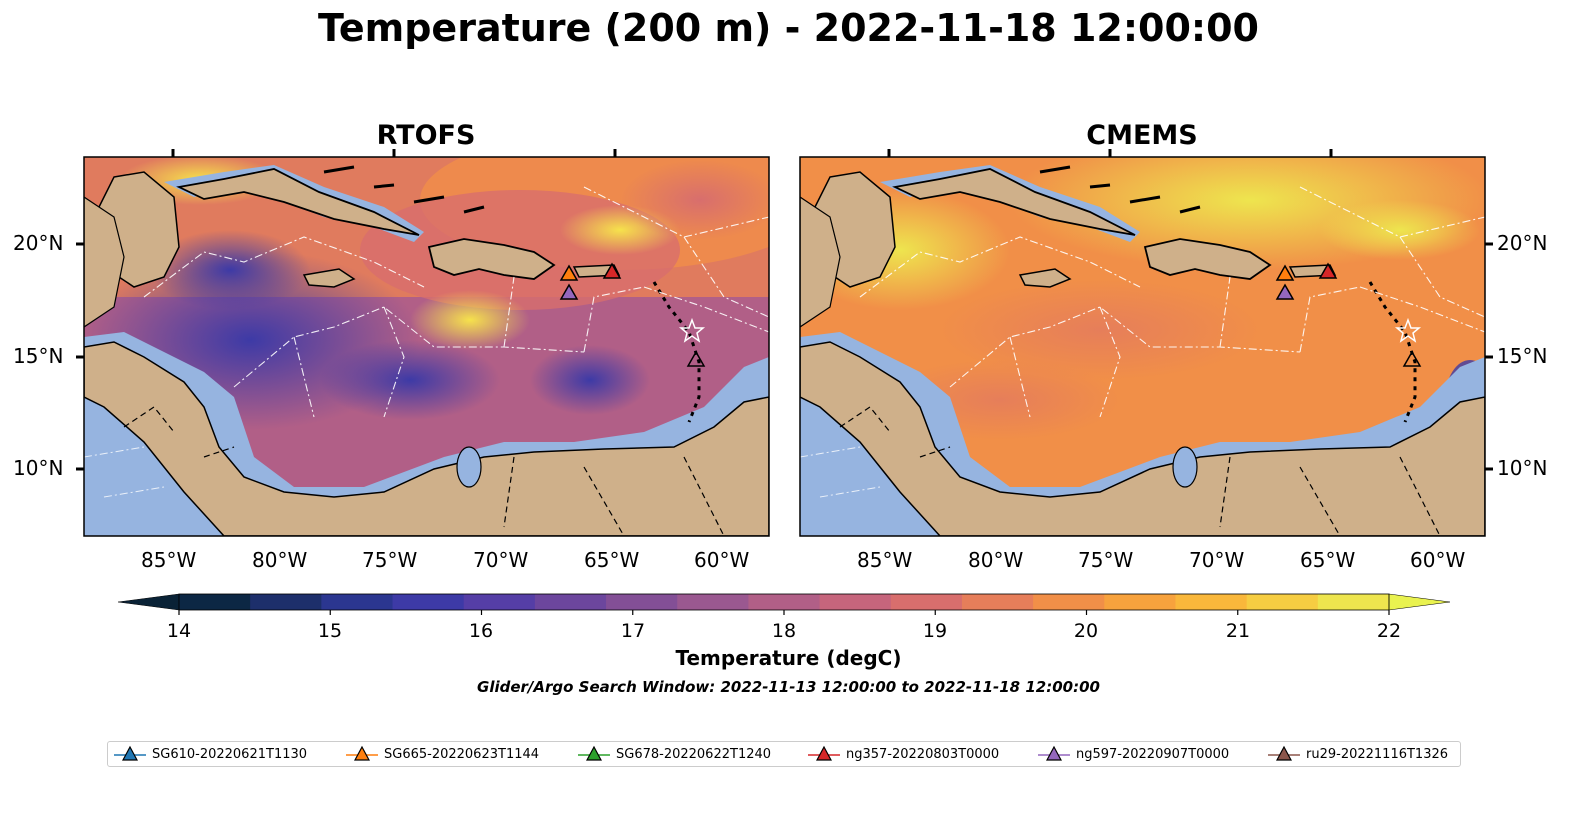  Describe the element at coordinates (996, 560) in the screenshot. I see `lon-label-80w-right: 80°W` at that location.